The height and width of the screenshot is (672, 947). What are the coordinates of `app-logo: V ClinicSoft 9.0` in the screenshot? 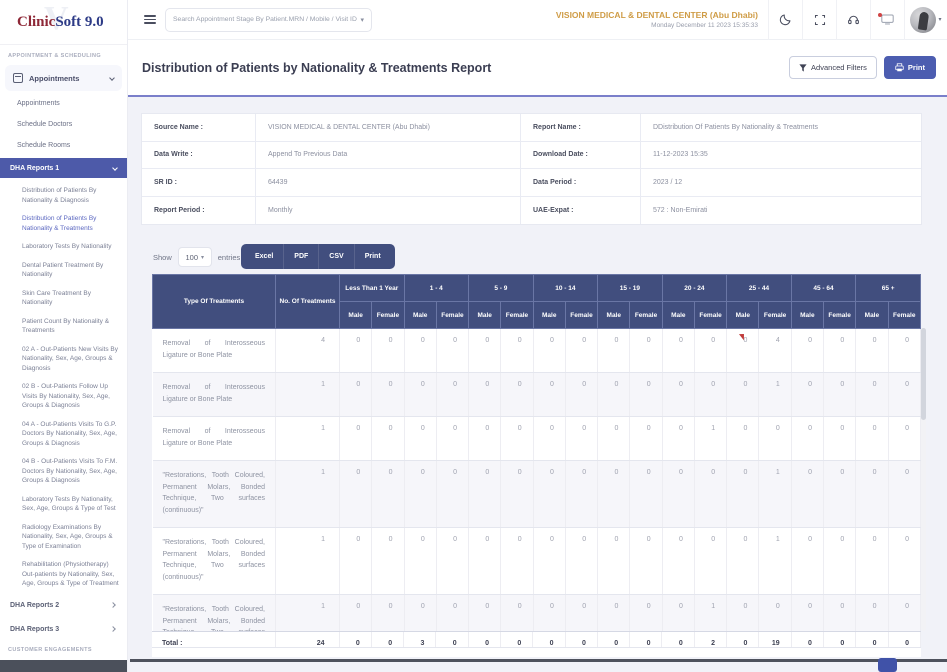 It's located at (63, 22).